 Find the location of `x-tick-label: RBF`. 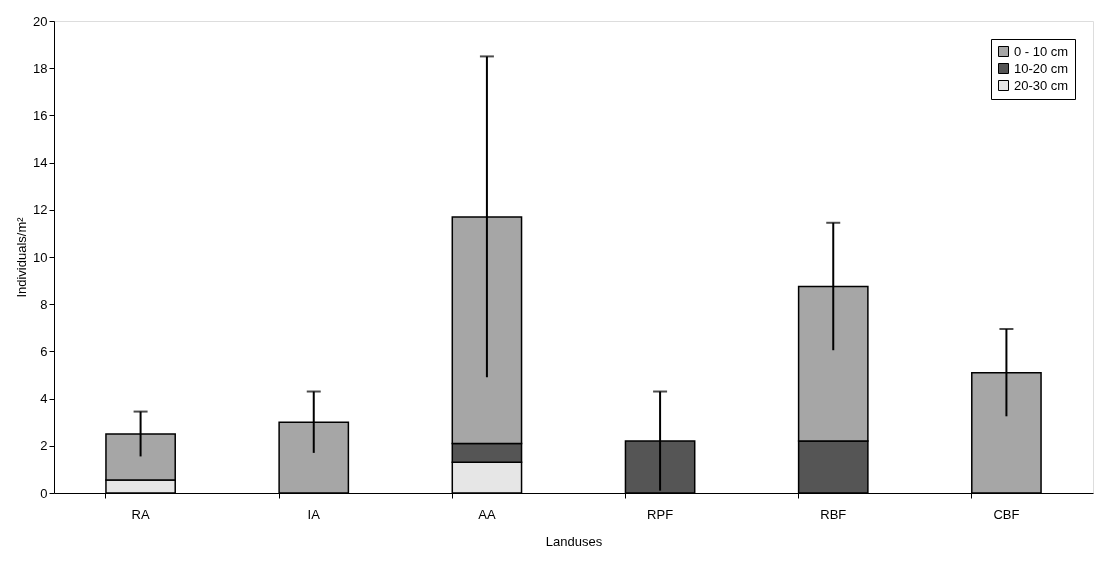

x-tick-label: RBF is located at coordinates (833, 514).